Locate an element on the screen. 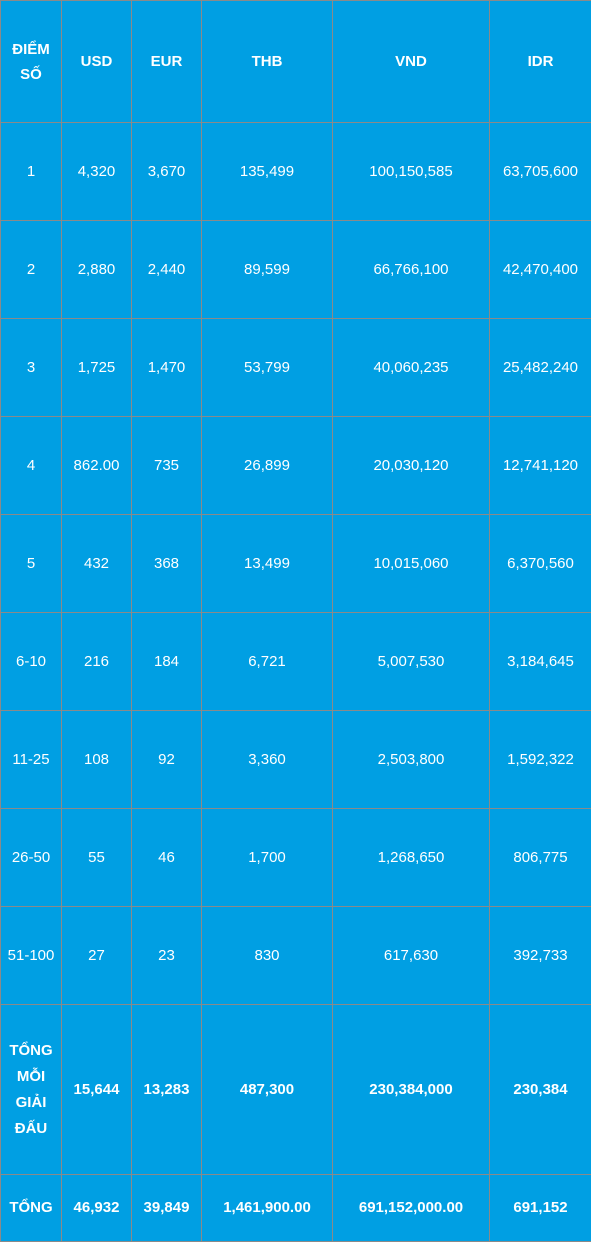 The image size is (591, 1249). thb-grand-total-cell: 1,461,900.00 is located at coordinates (267, 1208).